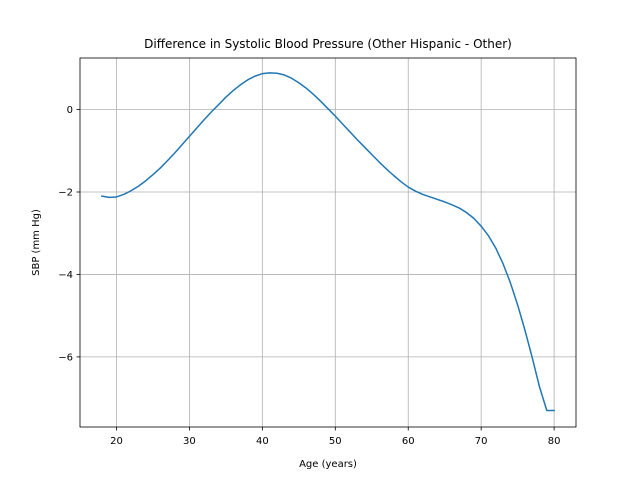  What do you see at coordinates (116, 441) in the screenshot?
I see `x-tick-label: 20` at bounding box center [116, 441].